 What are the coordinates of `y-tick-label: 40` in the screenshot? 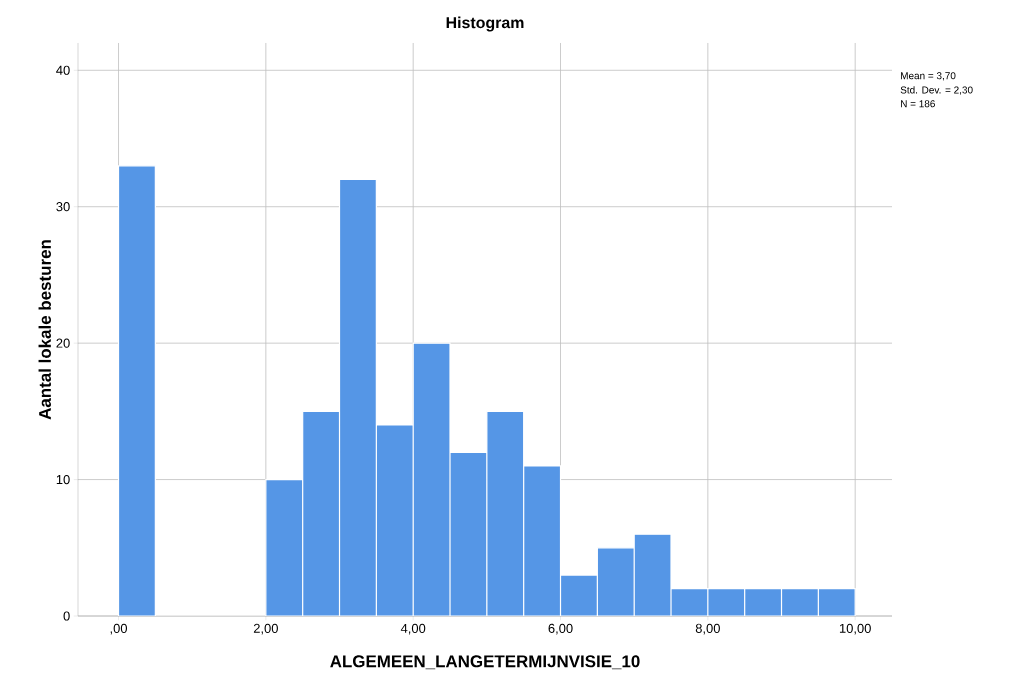 It's located at (63, 70).